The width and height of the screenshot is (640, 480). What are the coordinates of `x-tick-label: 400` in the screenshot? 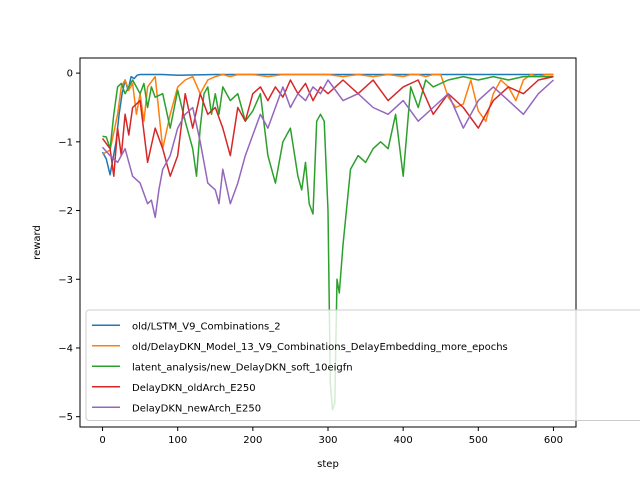 It's located at (403, 440).